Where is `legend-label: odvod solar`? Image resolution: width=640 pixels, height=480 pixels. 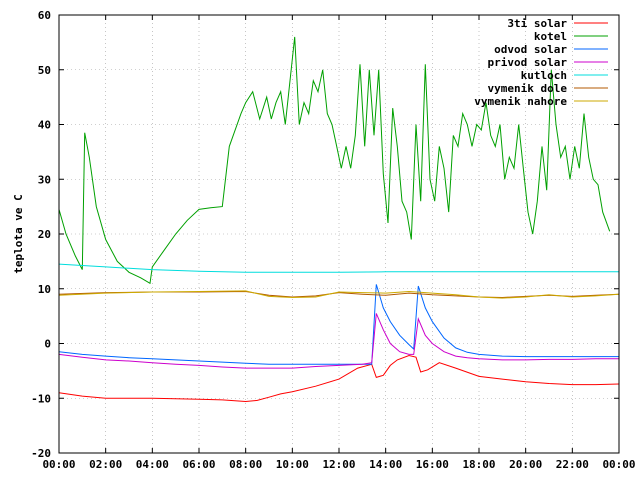
legend-label: odvod solar is located at coordinates (530, 49).